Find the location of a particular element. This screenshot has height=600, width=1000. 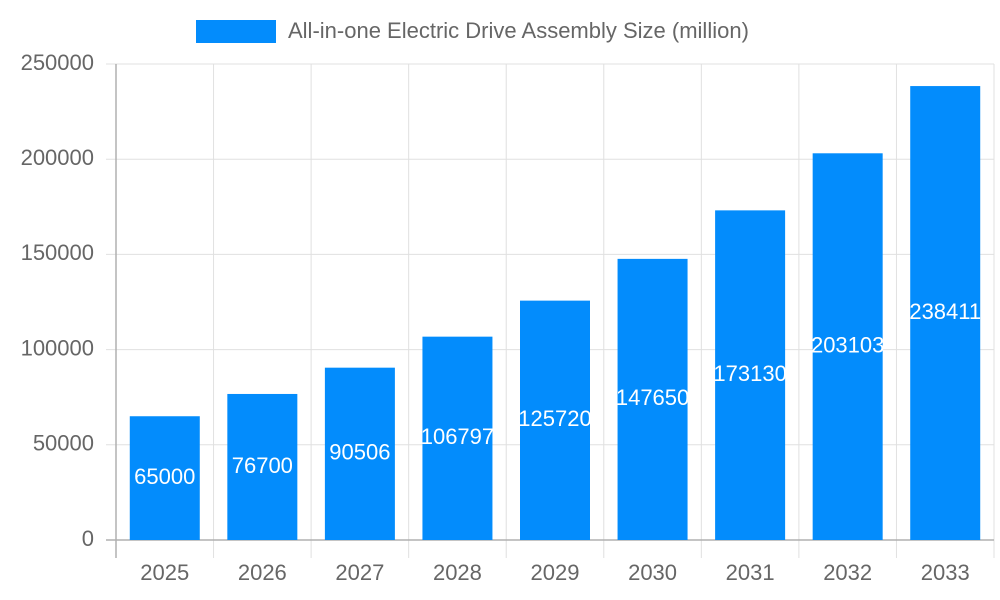

x-tick-label: 2027 is located at coordinates (359, 572).